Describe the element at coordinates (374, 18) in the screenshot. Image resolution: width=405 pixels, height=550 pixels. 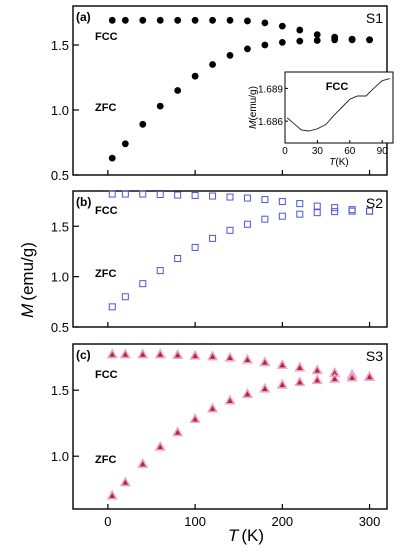
I see `sample-label: S1` at that location.